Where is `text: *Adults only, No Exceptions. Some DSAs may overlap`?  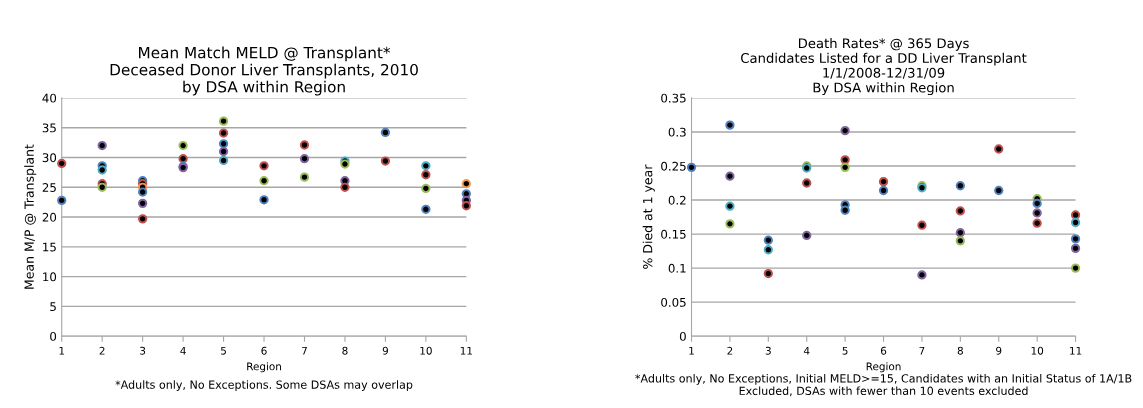 text: *Adults only, No Exceptions. Some DSAs may overlap is located at coordinates (264, 385).